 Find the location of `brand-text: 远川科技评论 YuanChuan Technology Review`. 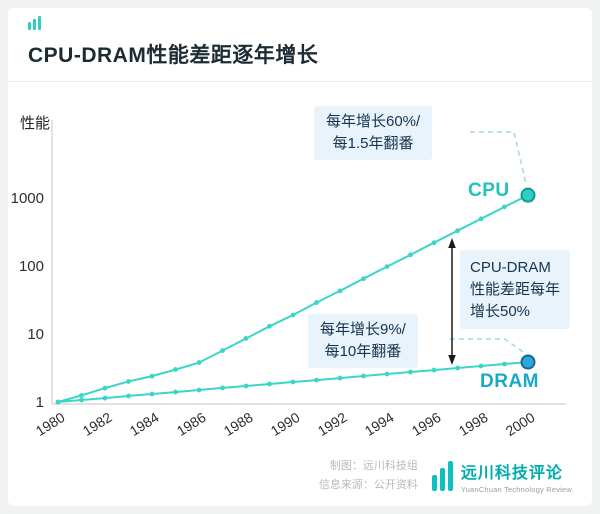

brand-text: 远川科技评论 YuanChuan Technology Review is located at coordinates (516, 476).